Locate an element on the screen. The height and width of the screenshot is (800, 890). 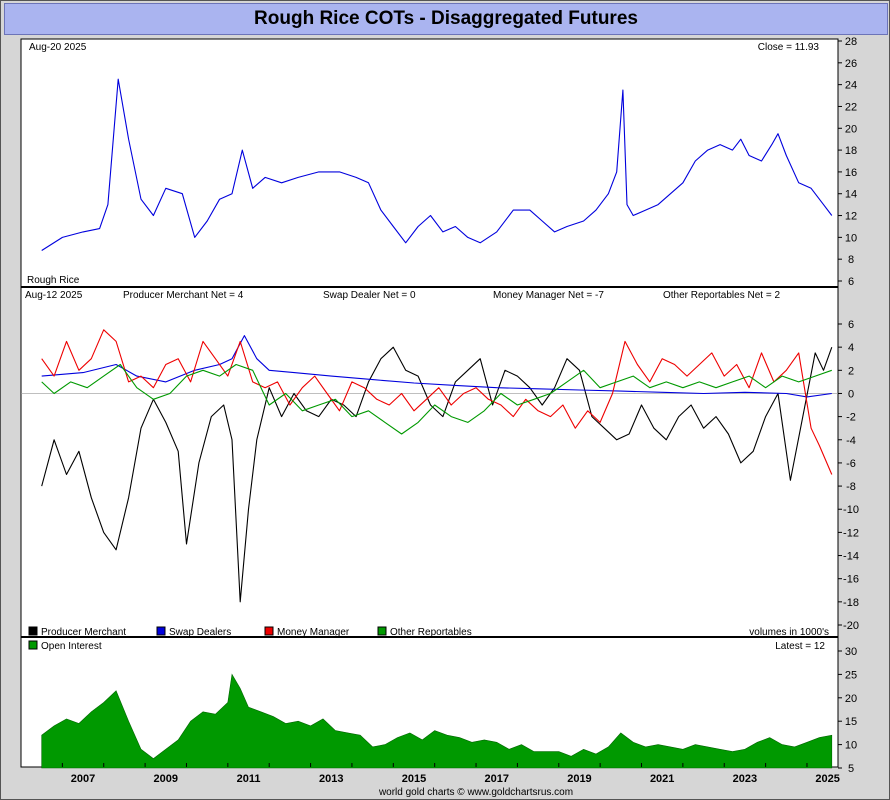
price-date-label: Aug-20 2025 is located at coordinates (58, 47).